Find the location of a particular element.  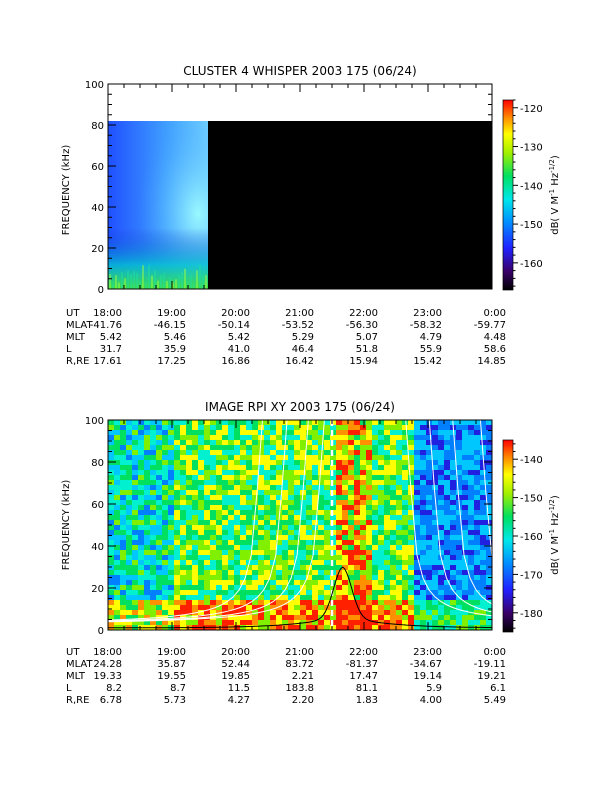

ephemeris-row-label: L is located at coordinates (69, 349).